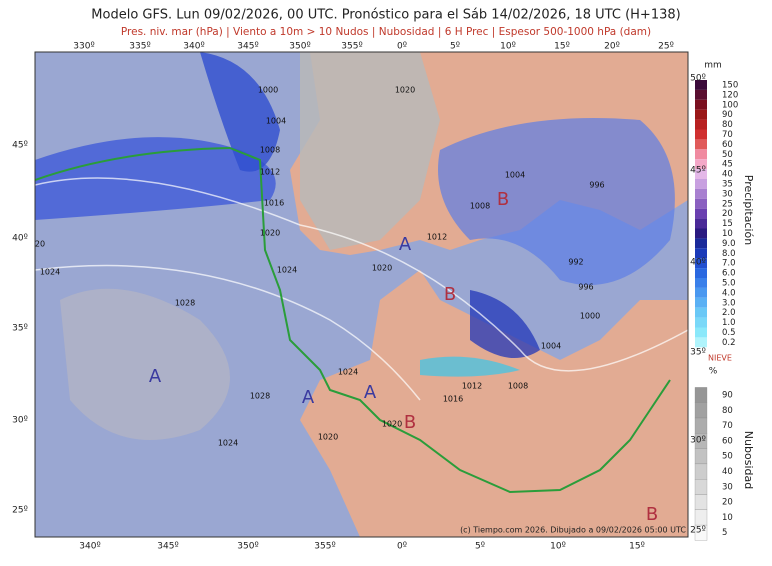  I want to click on isobar-label: 1028, so click(260, 396).